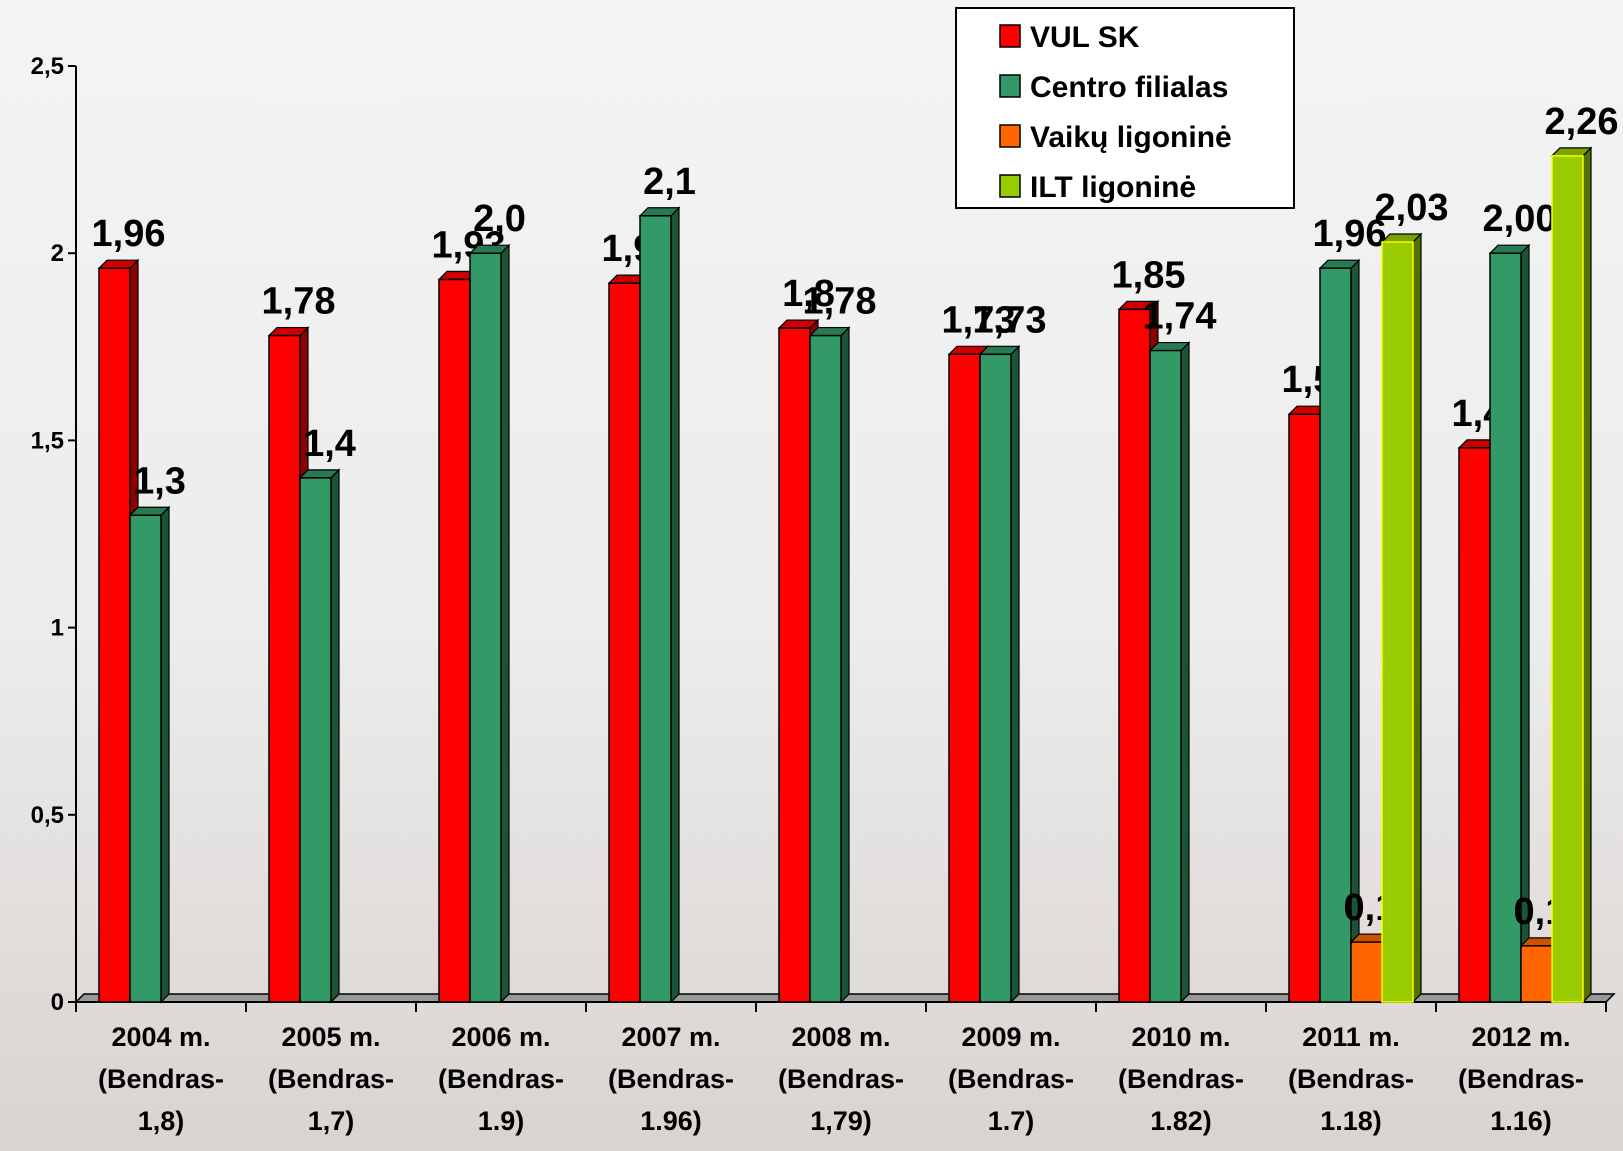 Image resolution: width=1623 pixels, height=1151 pixels. Describe the element at coordinates (331, 1121) in the screenshot. I see `x-tick-label: 1,7)` at that location.